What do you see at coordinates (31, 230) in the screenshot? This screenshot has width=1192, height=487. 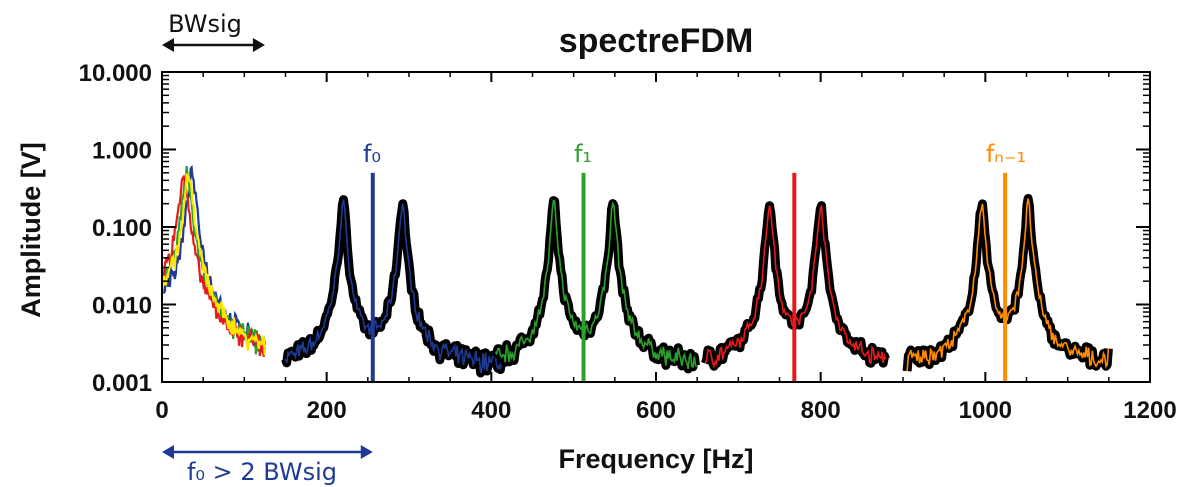 I see `y-axis-label: Amplitude [V]` at bounding box center [31, 230].